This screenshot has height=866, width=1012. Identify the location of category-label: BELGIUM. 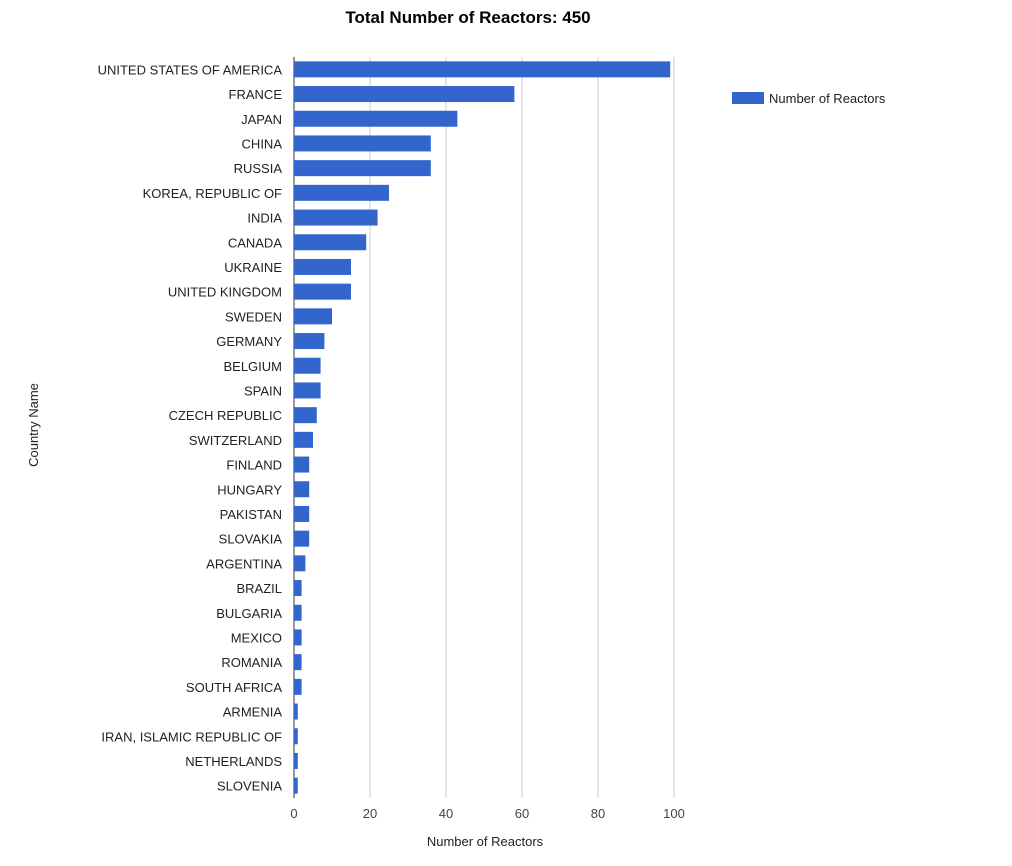
(252, 366).